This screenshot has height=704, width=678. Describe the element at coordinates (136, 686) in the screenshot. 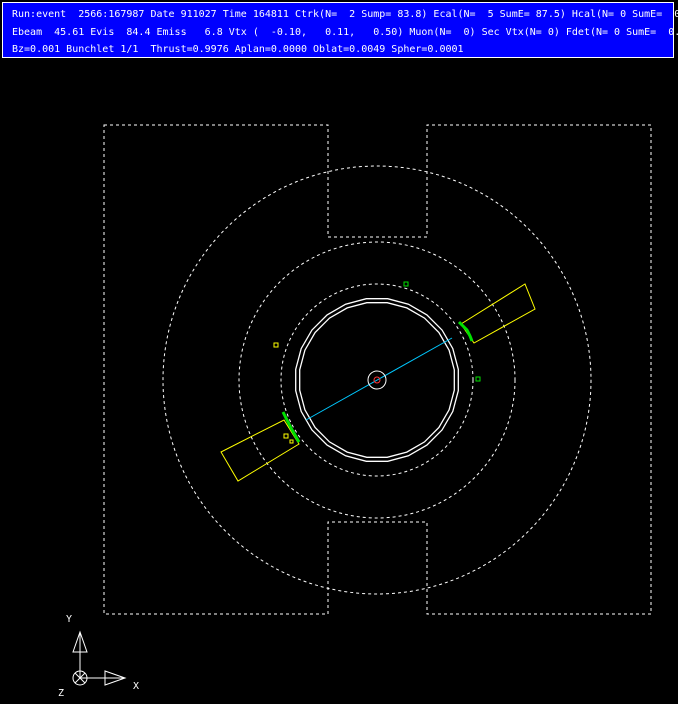

I see `axis-label-x: X` at that location.